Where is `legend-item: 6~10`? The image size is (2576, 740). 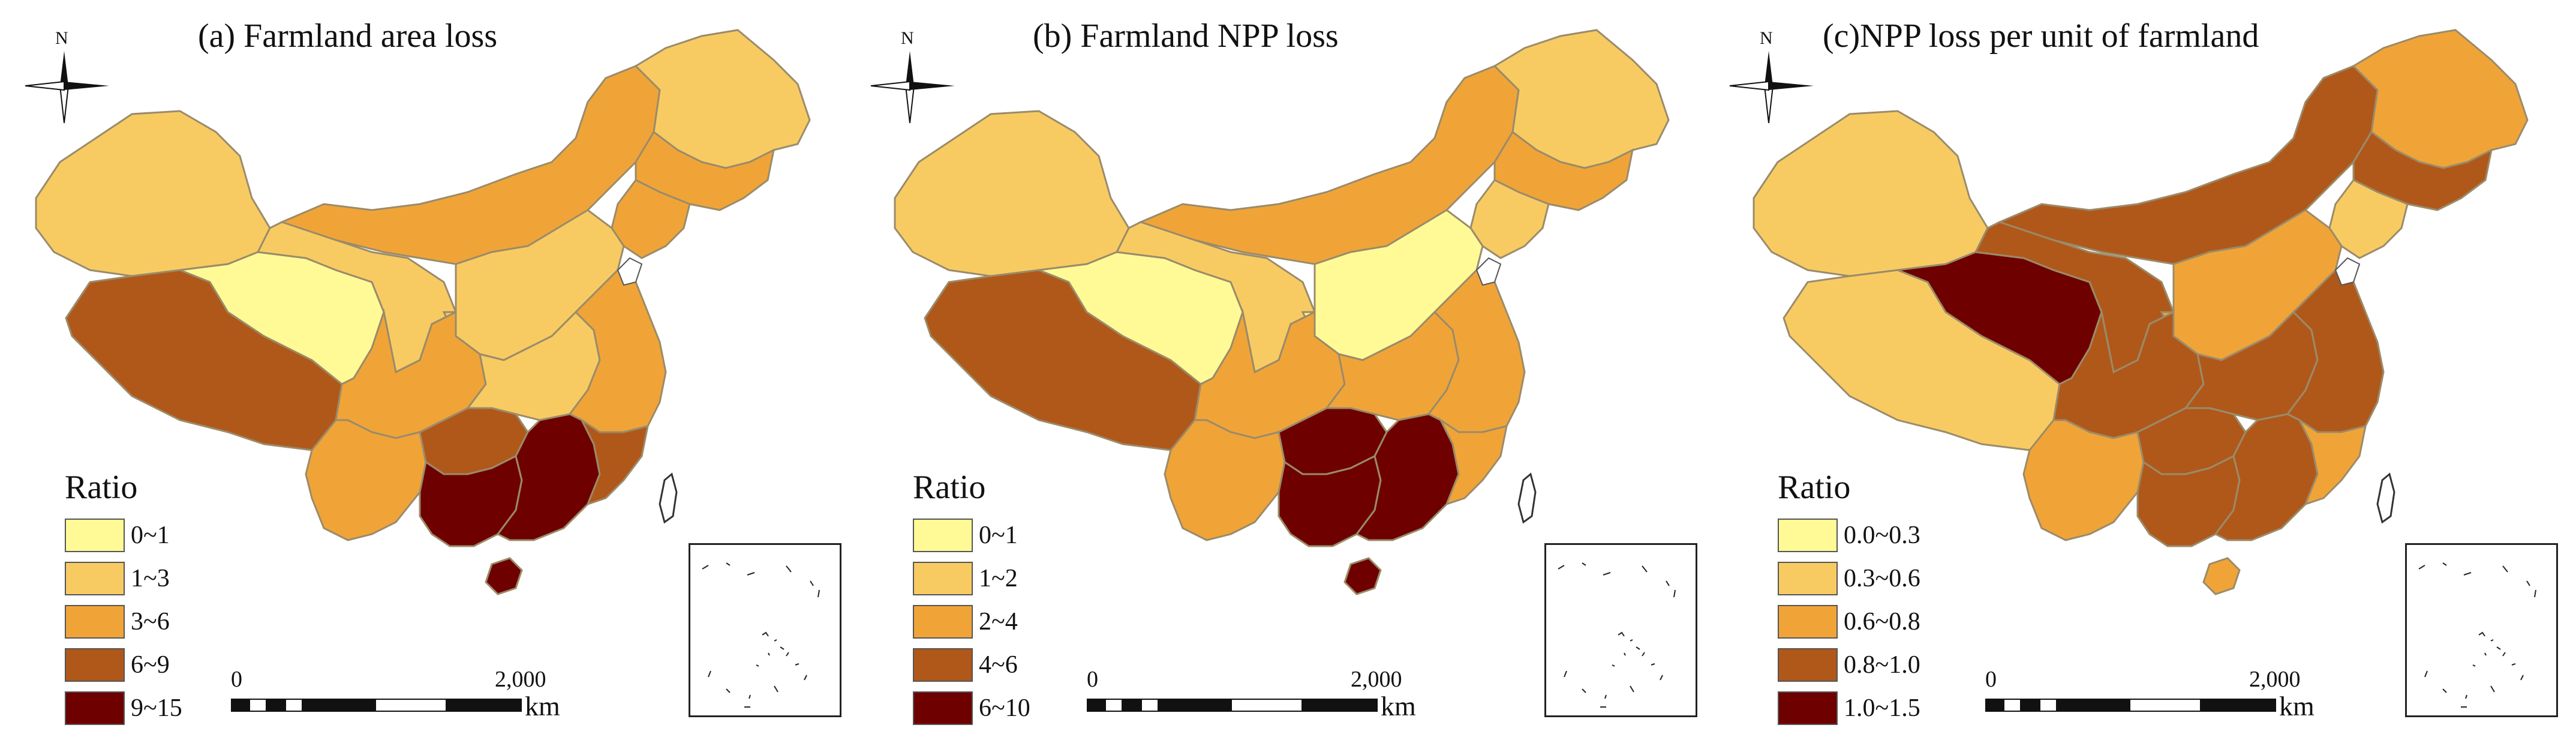
legend-item: 6~10 is located at coordinates (972, 708).